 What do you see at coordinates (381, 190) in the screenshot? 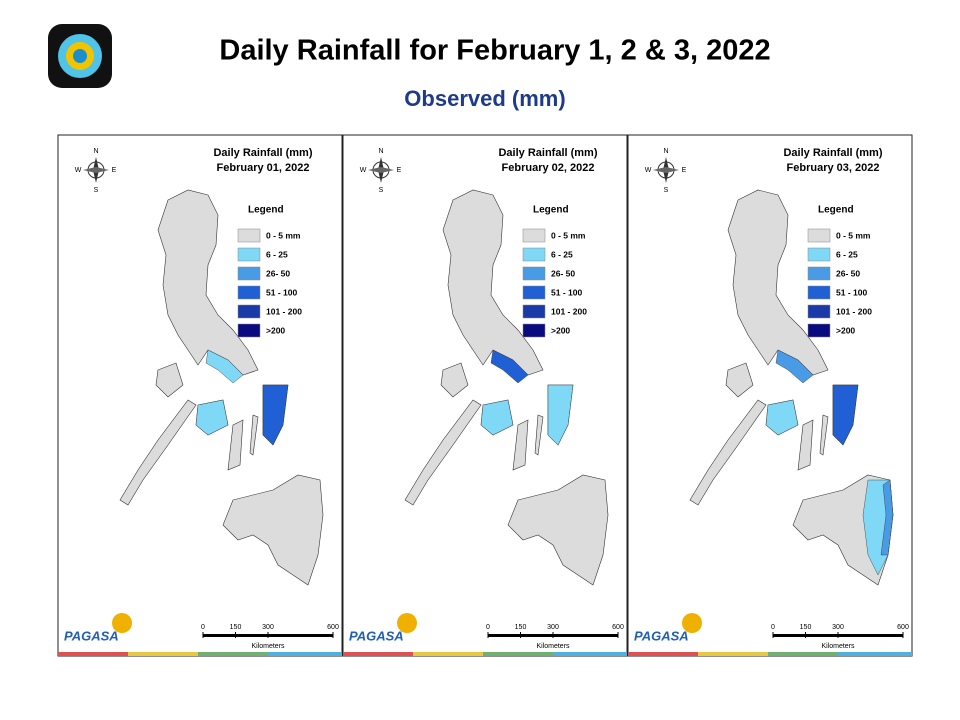
I see `compass-s: S` at bounding box center [381, 190].